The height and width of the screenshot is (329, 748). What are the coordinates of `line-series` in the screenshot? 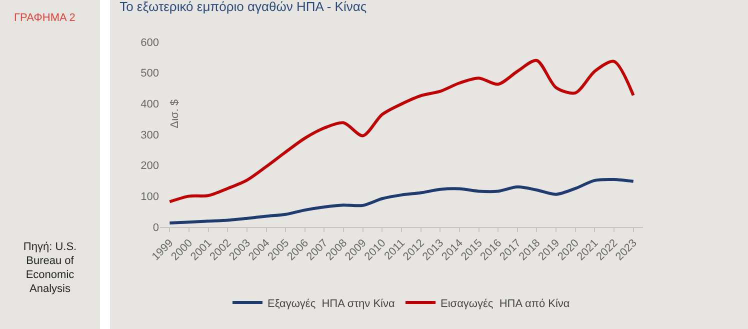 It's located at (401, 201).